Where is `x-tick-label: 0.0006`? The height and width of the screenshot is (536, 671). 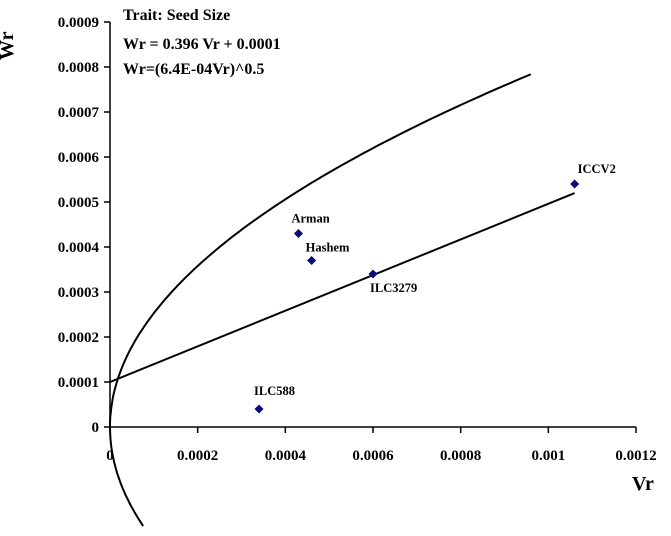 x-tick-label: 0.0006 is located at coordinates (373, 456).